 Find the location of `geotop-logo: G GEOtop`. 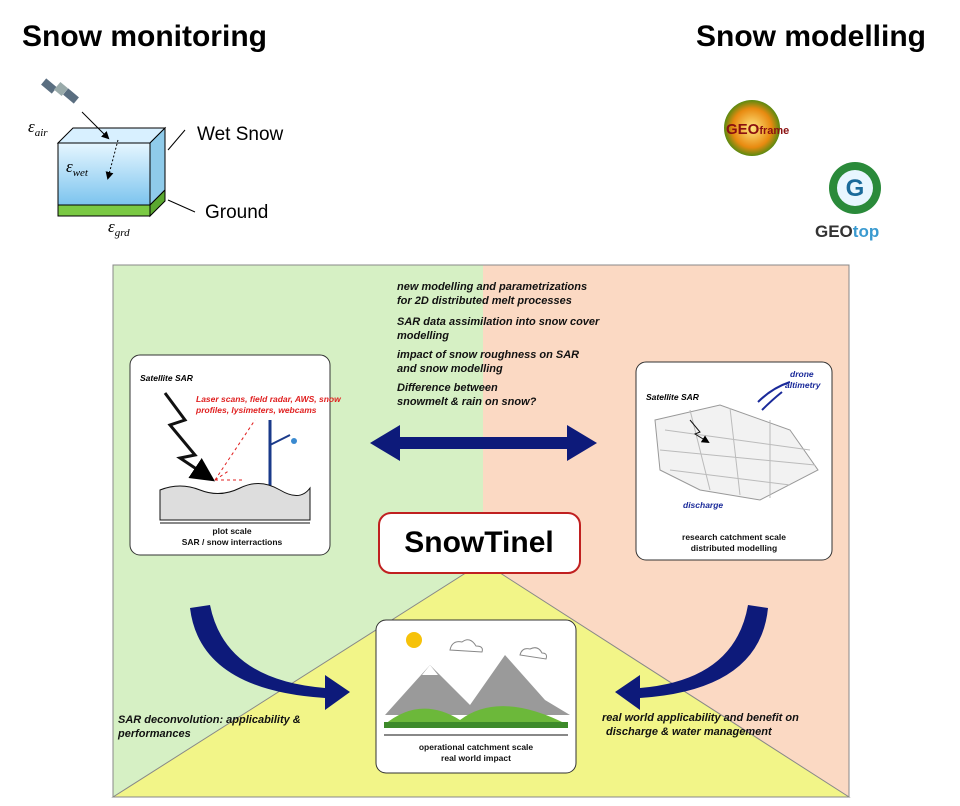

geotop-logo: G GEOtop is located at coordinates (848, 201).